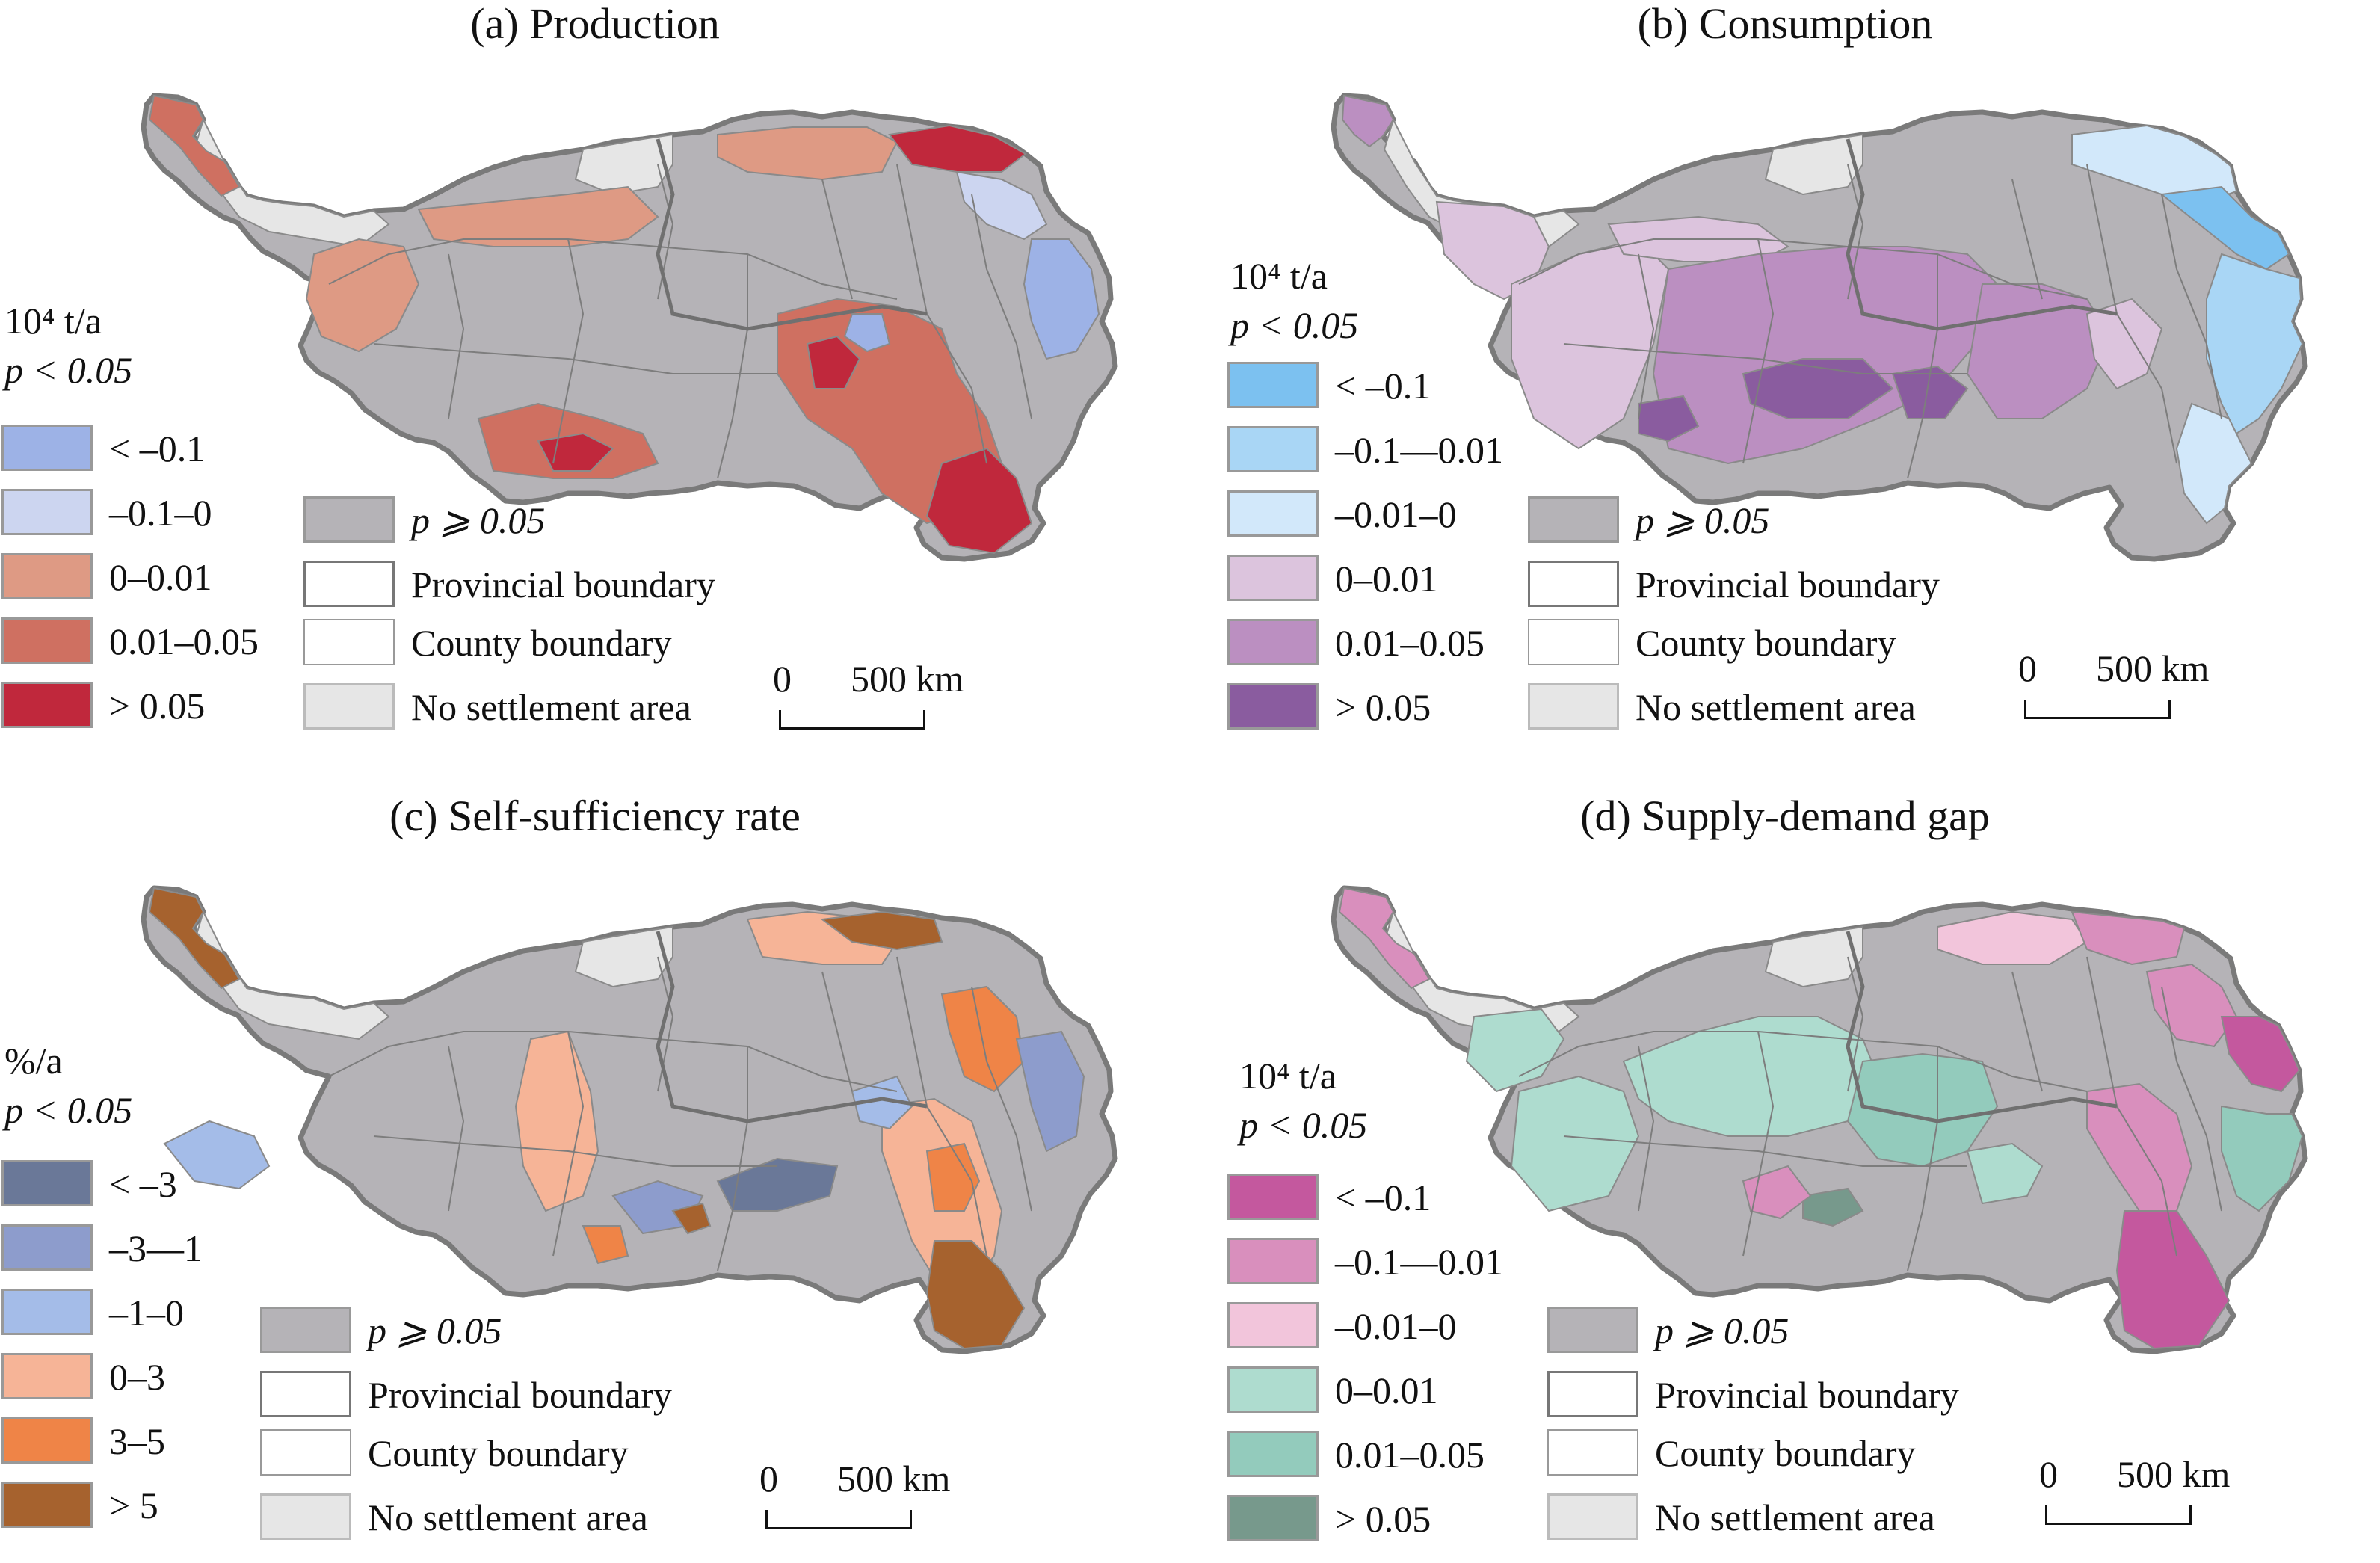 The width and height of the screenshot is (2380, 1563). Describe the element at coordinates (137, 1377) in the screenshot. I see `legend-label: 0–3` at that location.